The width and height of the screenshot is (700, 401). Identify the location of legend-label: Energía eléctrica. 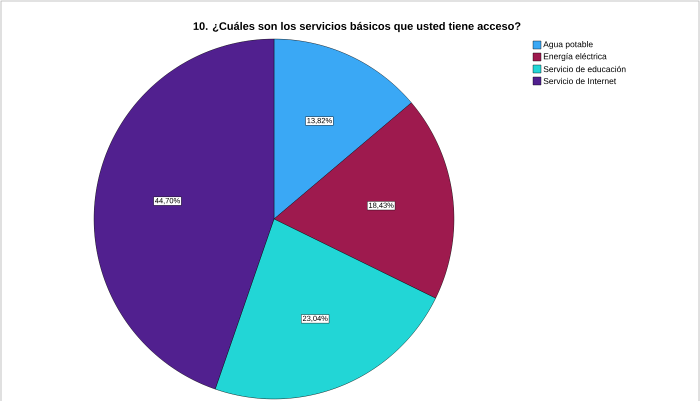
(575, 57).